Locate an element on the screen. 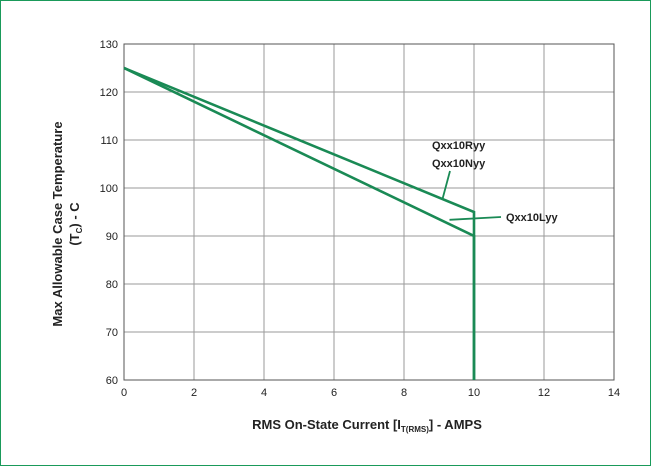  x-tick-label: 14 is located at coordinates (614, 393).